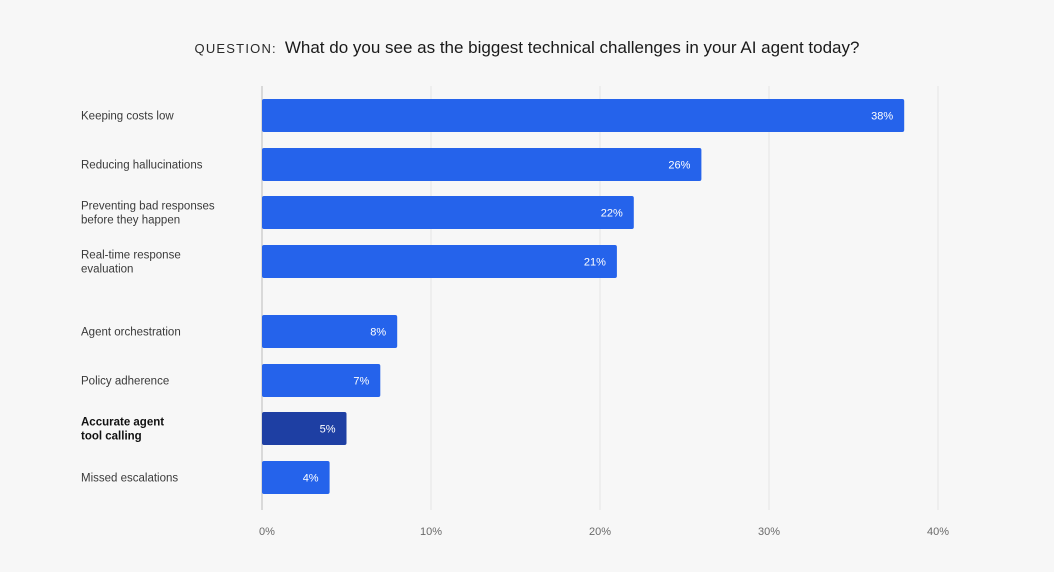 The height and width of the screenshot is (572, 1054). Describe the element at coordinates (131, 256) in the screenshot. I see `category-label-line: Real-time response` at that location.